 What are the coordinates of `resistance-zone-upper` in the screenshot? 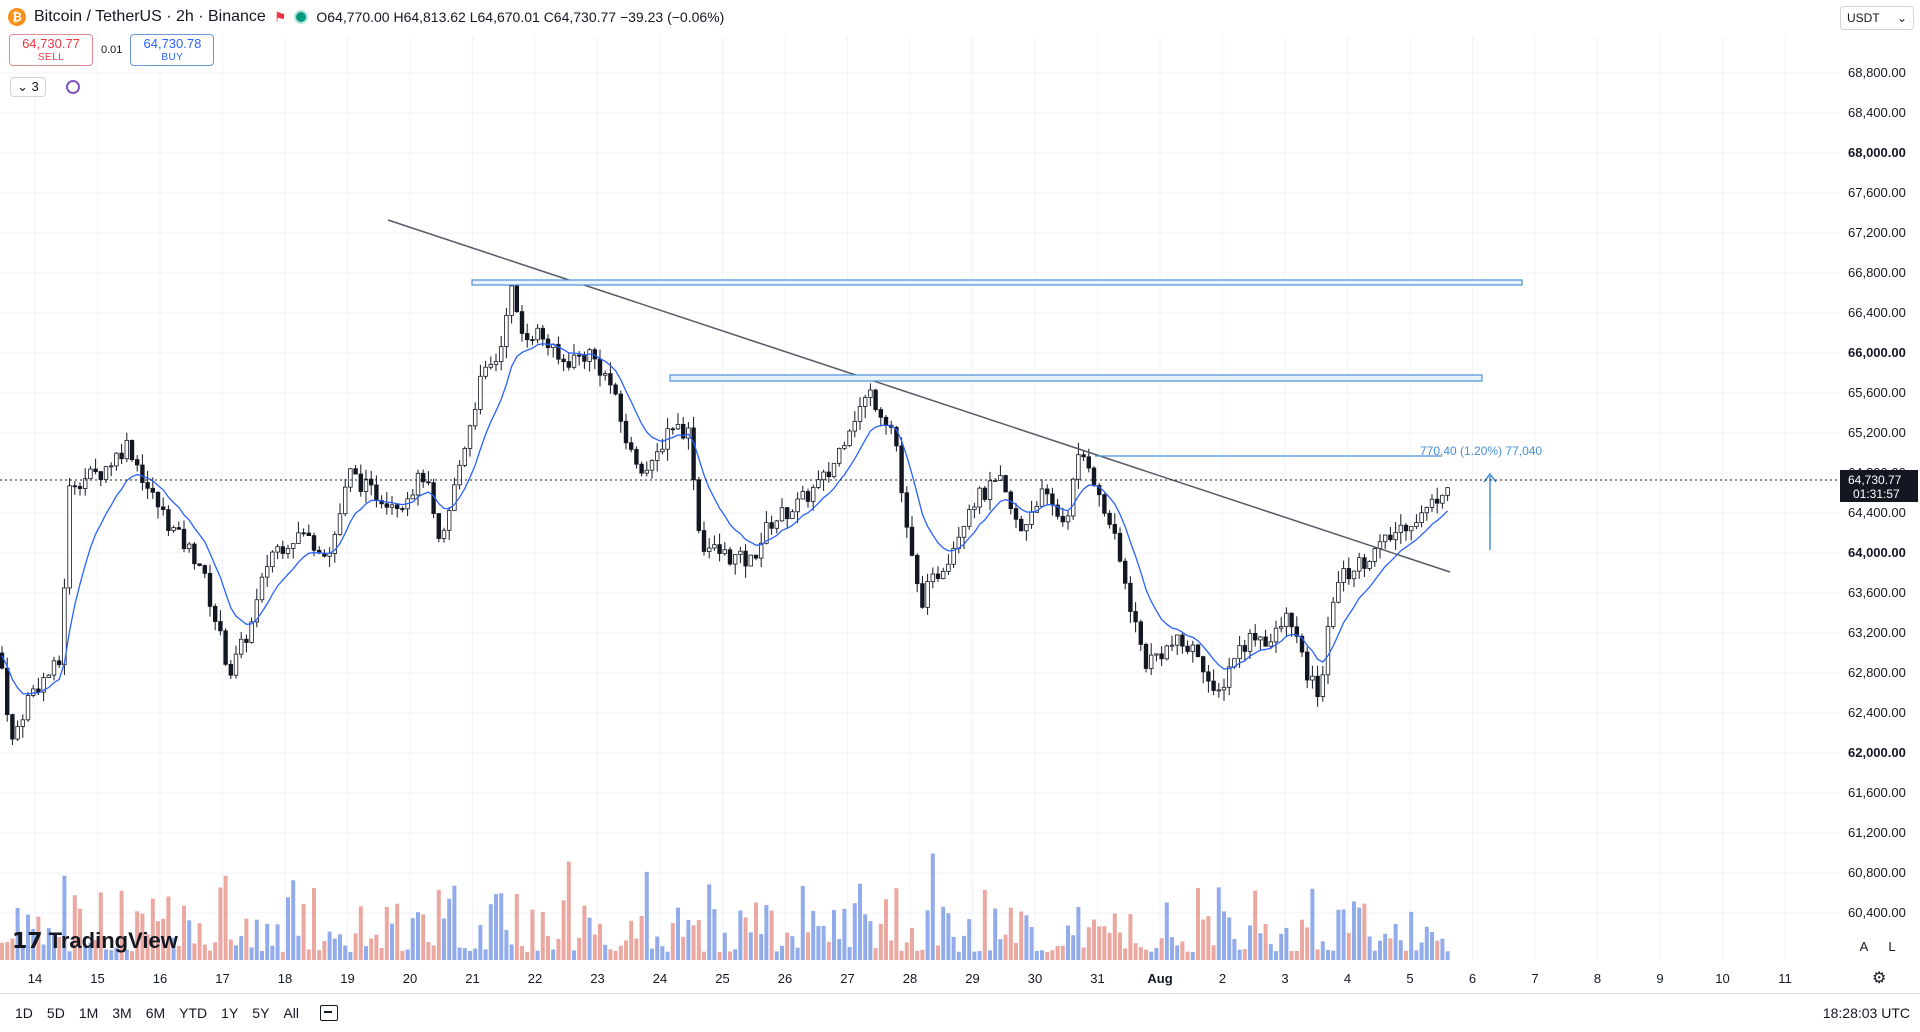 It's located at (997, 282).